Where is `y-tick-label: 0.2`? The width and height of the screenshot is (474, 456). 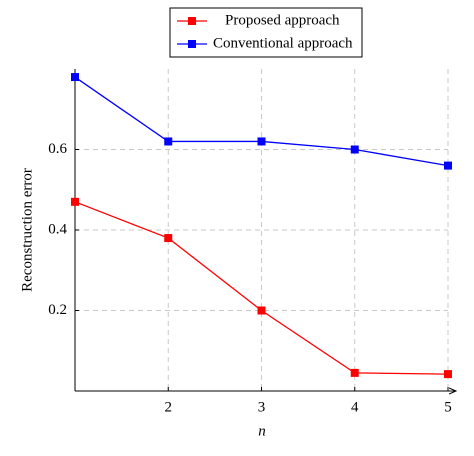 y-tick-label: 0.2 is located at coordinates (57, 310).